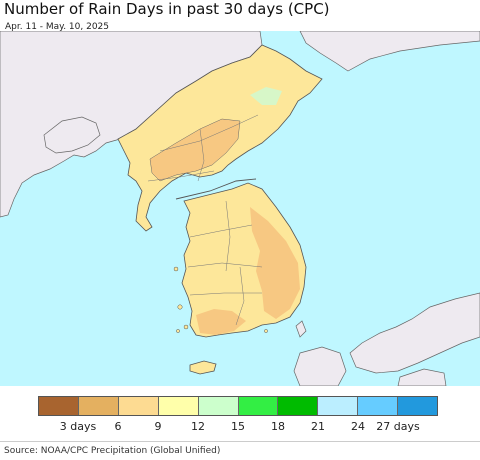 This screenshot has height=460, width=480. I want to click on dmz-border, so click(216, 189).